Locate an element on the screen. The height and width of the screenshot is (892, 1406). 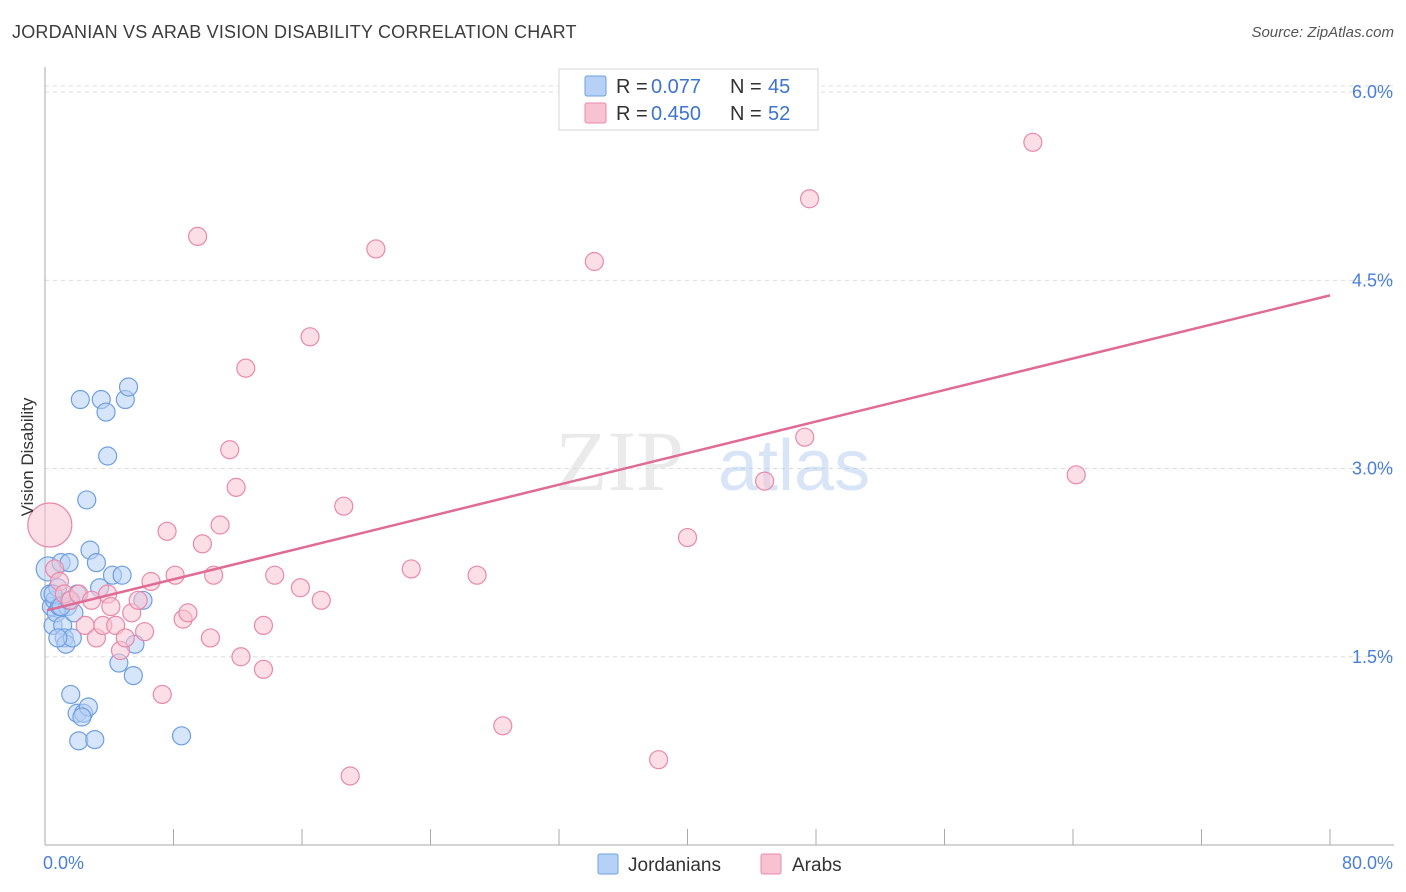
legend-row-jordanians: R = 0.077 N = 45 is located at coordinates (687, 86).